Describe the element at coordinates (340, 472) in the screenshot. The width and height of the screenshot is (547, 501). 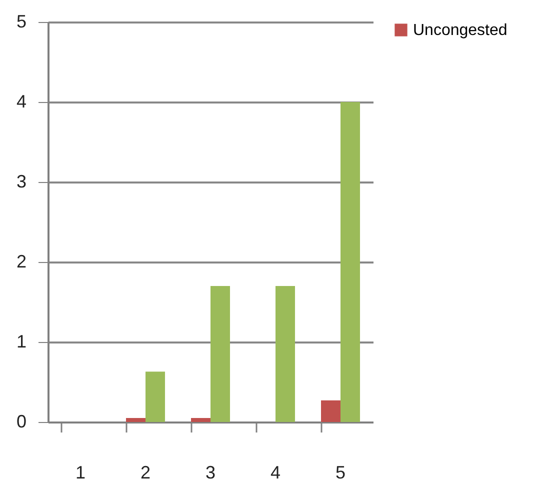
I see `x-tick-label: 5` at that location.